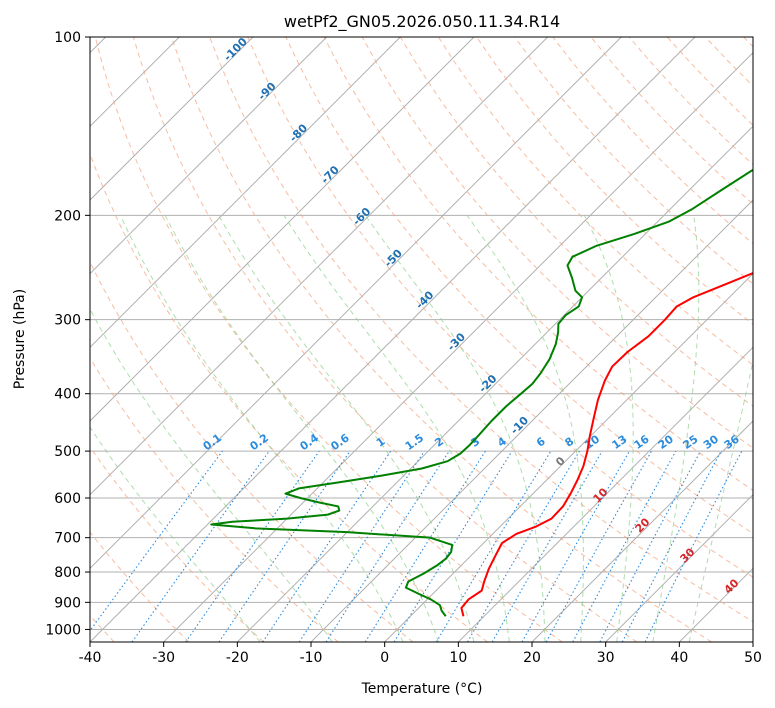  What do you see at coordinates (414, 442) in the screenshot?
I see `mixing-ratio-label: 1.5` at bounding box center [414, 442].